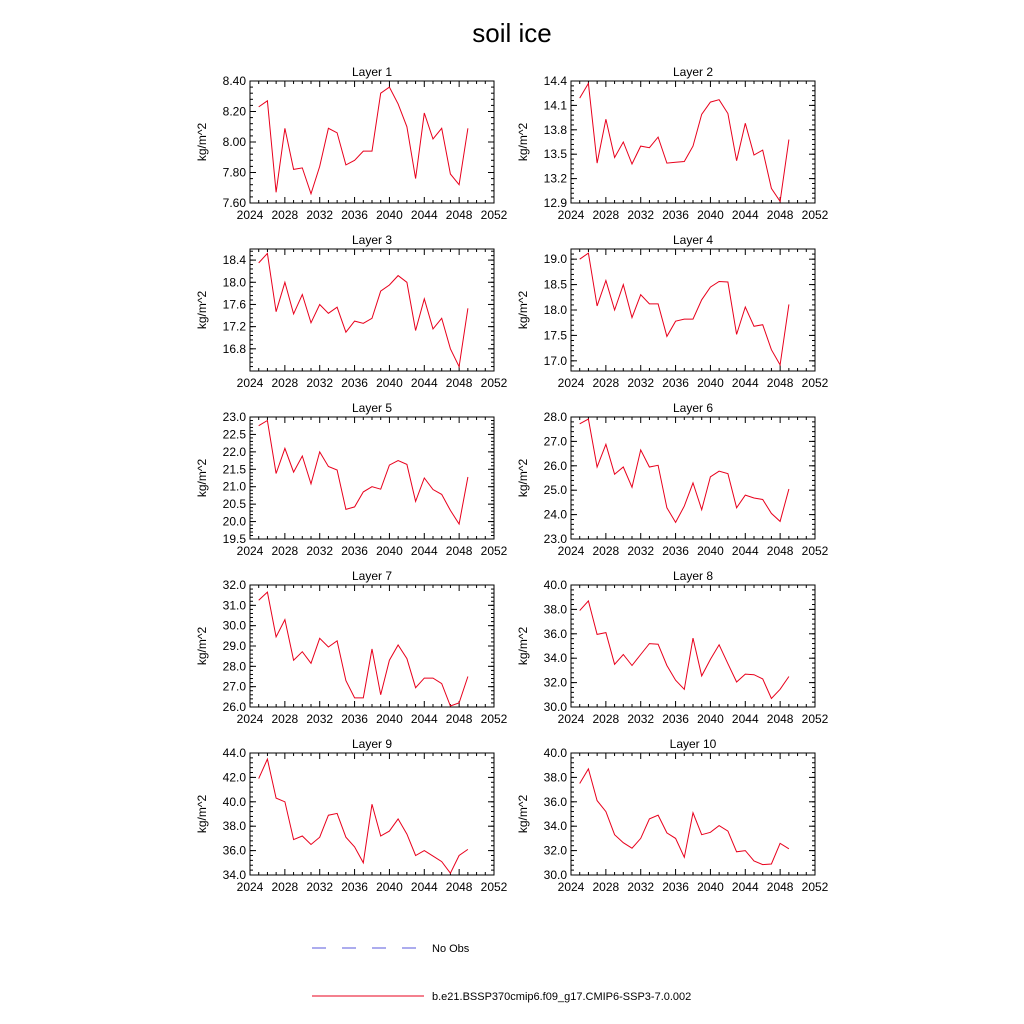 Image resolution: width=1024 pixels, height=1024 pixels. Describe the element at coordinates (556, 335) in the screenshot. I see `y-tick-label: 17.5` at that location.